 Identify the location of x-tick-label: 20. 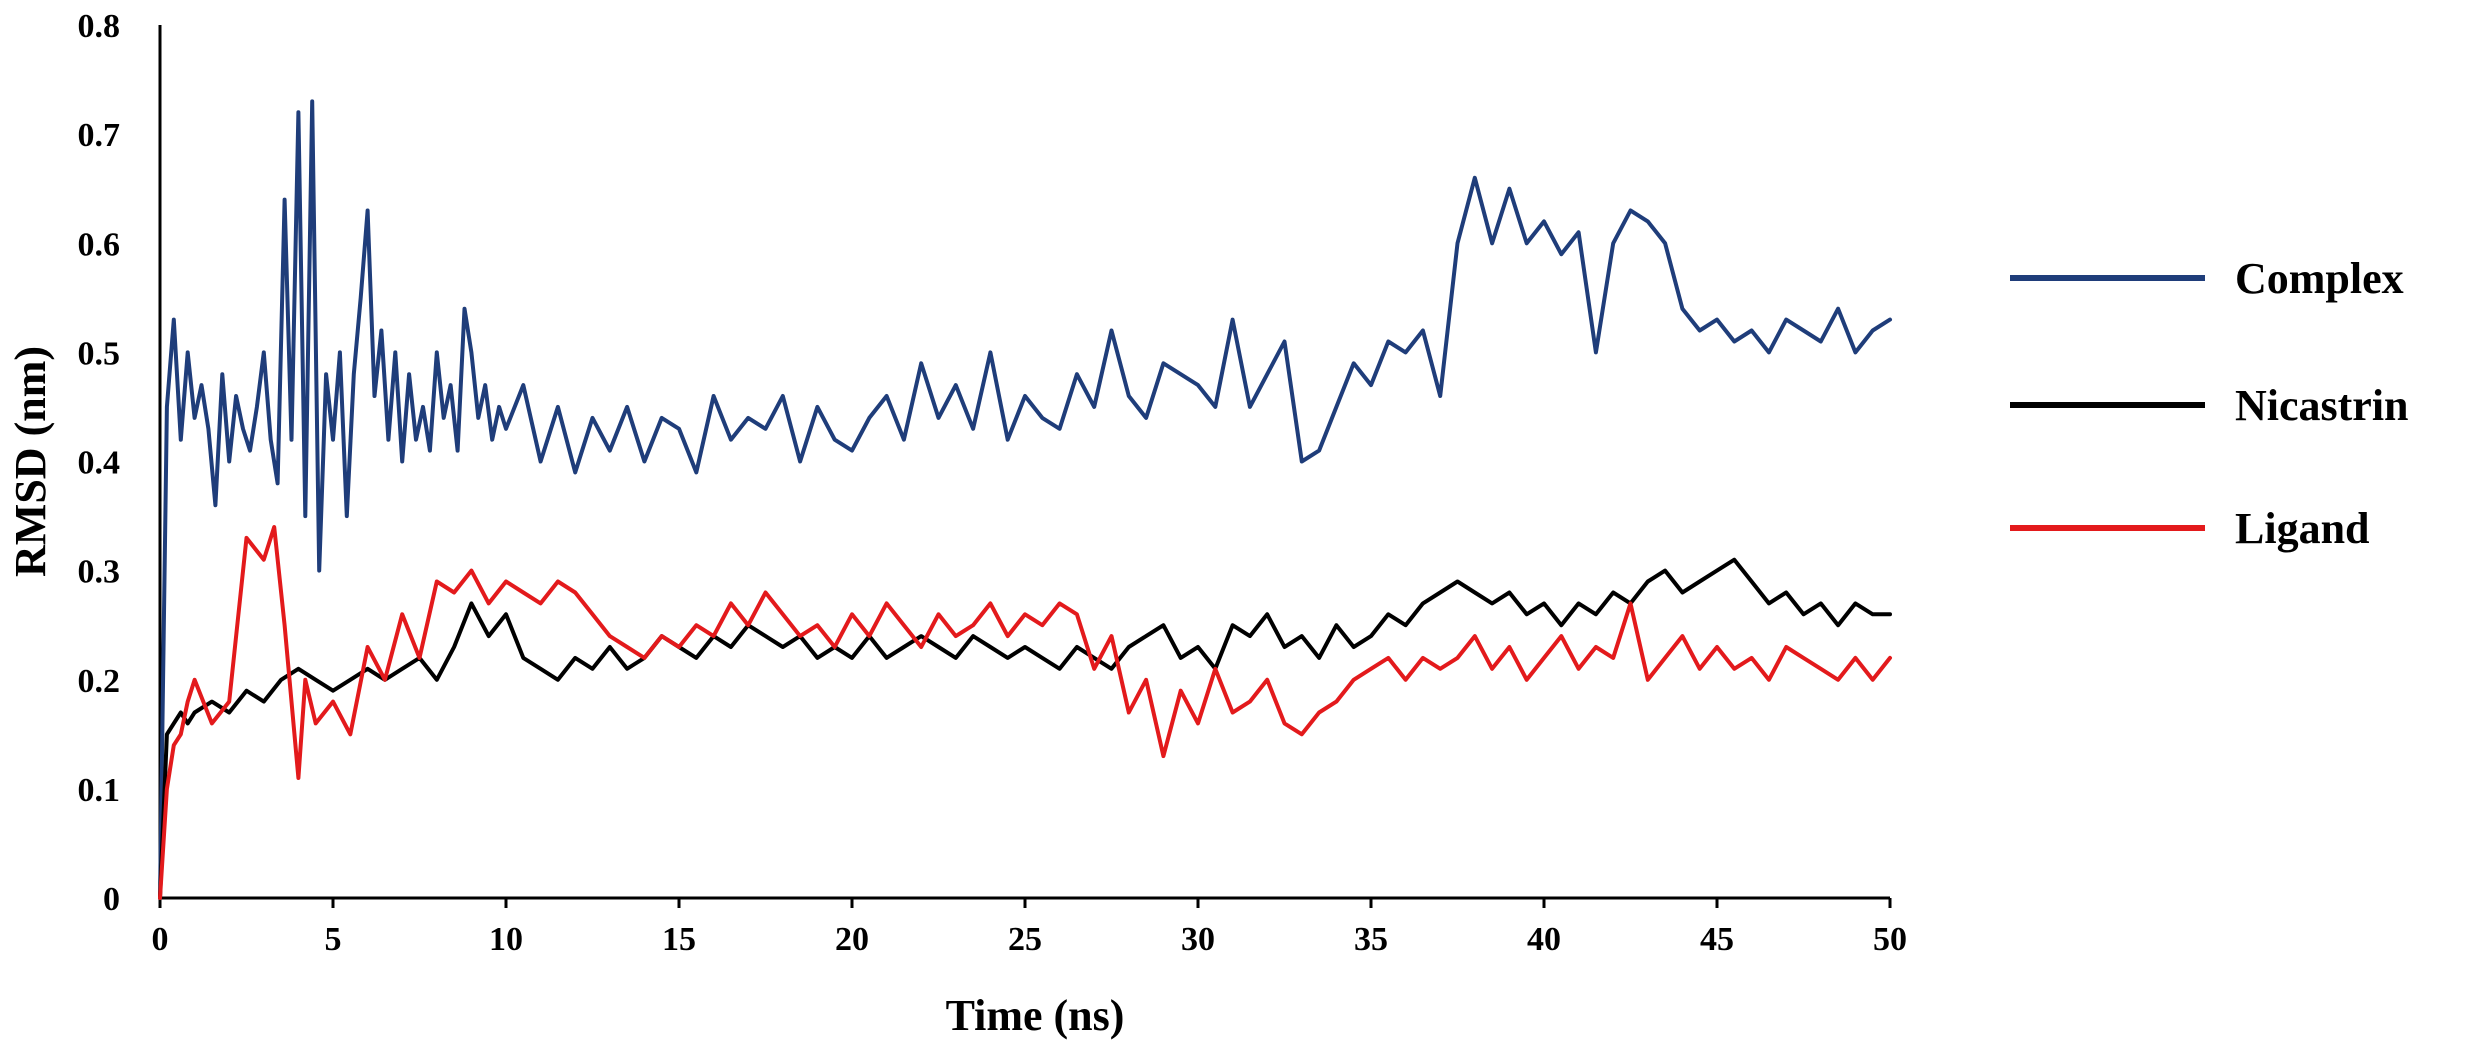
(852, 939).